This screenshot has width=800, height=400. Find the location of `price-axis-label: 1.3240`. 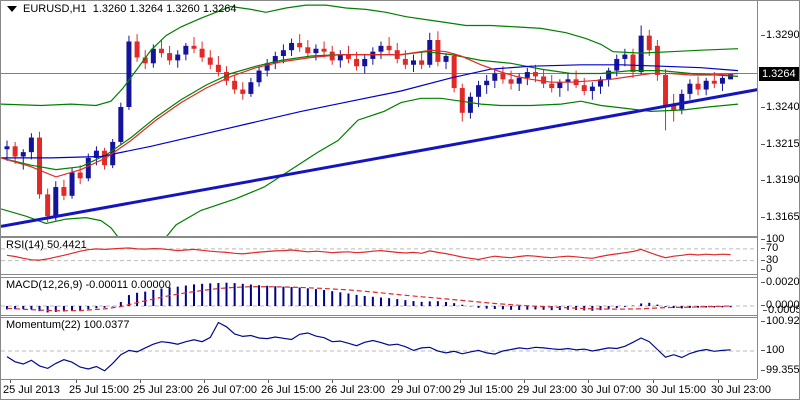

price-axis-label: 1.3240 is located at coordinates (780, 107).